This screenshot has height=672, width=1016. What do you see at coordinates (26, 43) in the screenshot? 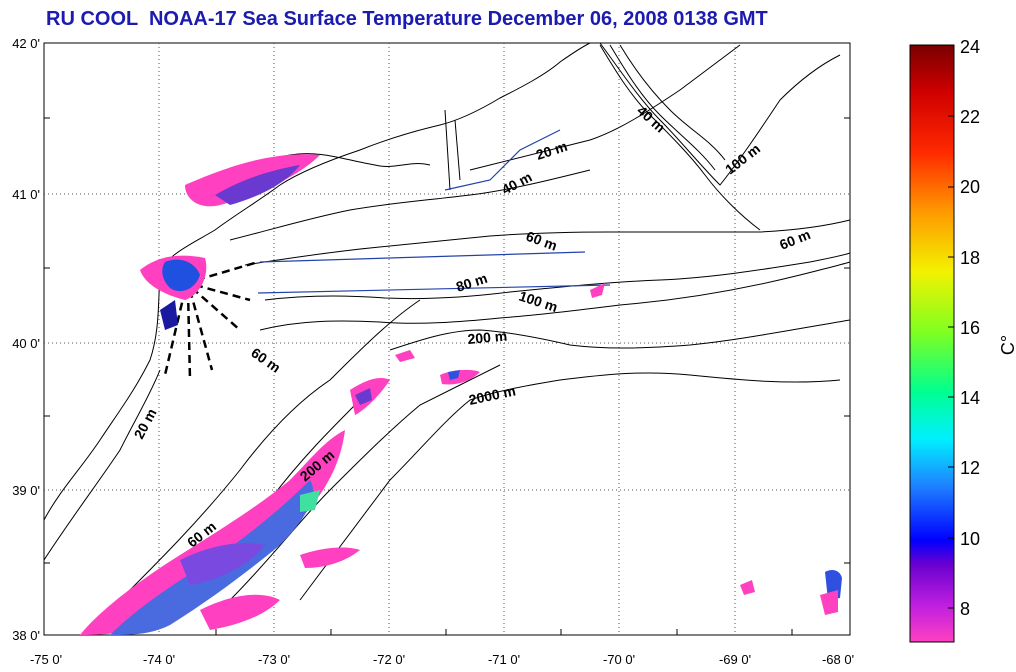
I see `lat-label: 42 0'` at bounding box center [26, 43].